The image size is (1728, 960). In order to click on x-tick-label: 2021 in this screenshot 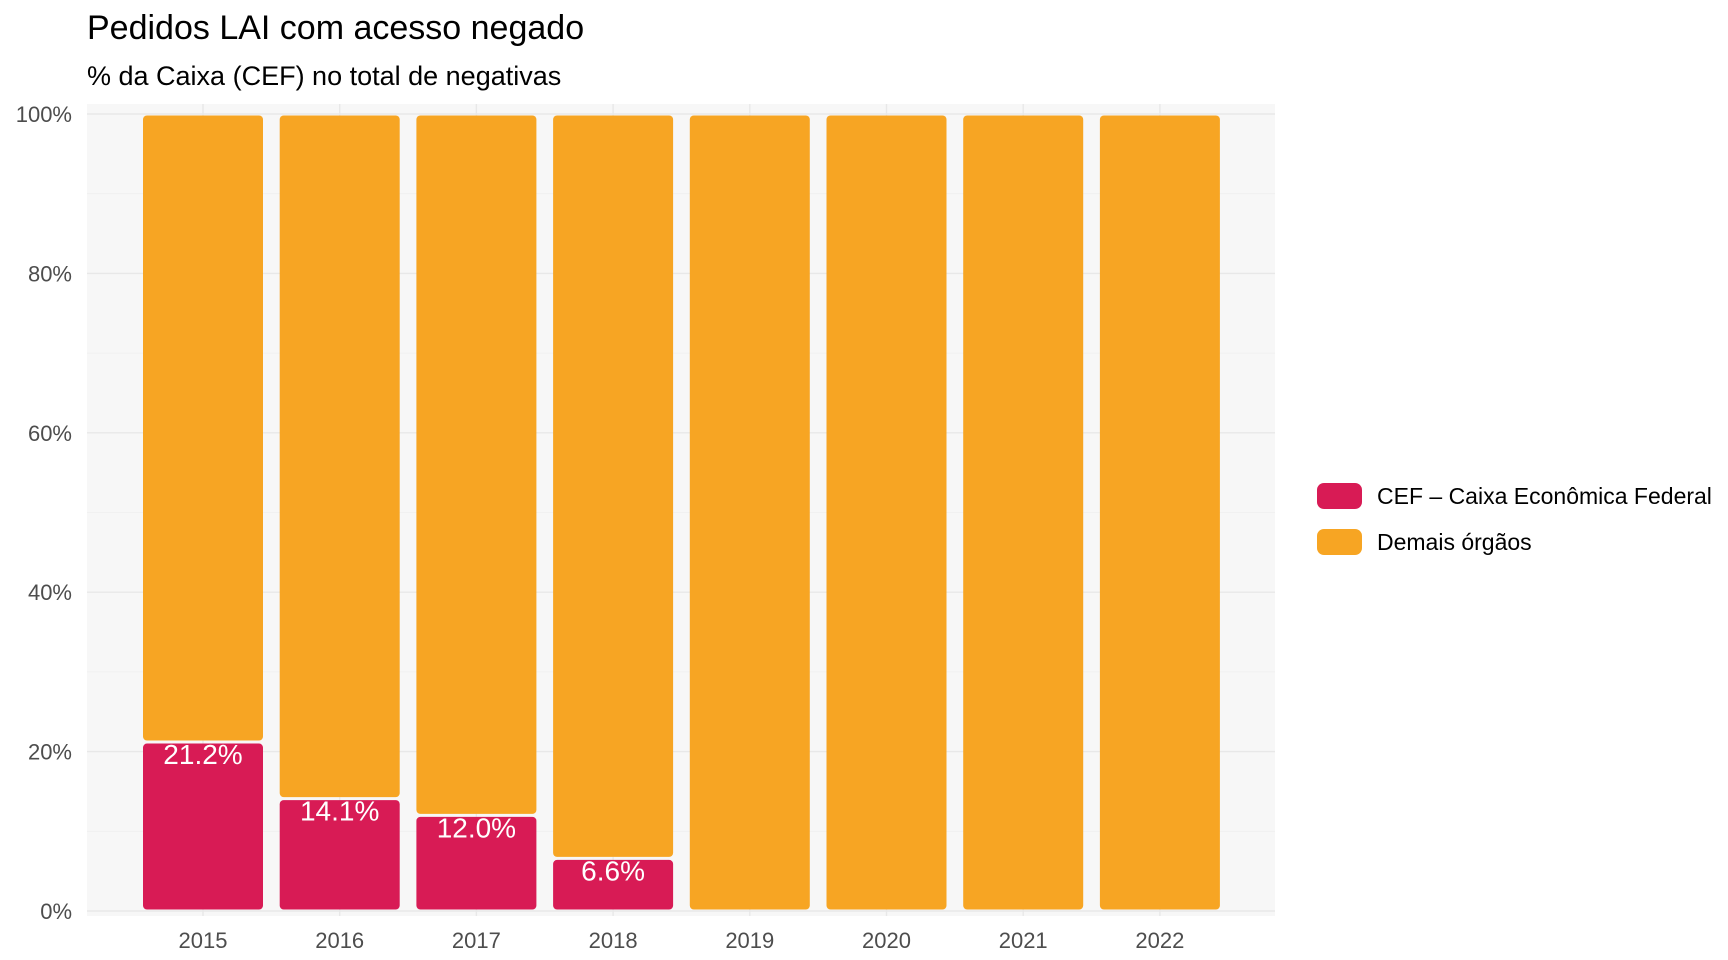, I will do `click(1023, 940)`.